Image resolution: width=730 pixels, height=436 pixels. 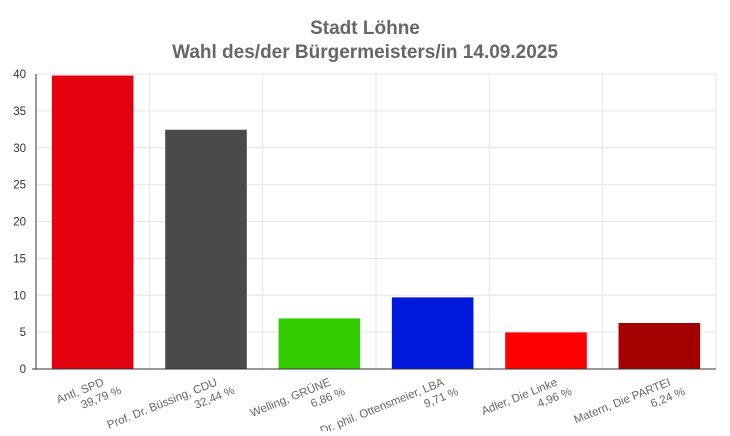 I want to click on y-tick-label: 40, so click(x=19, y=75).